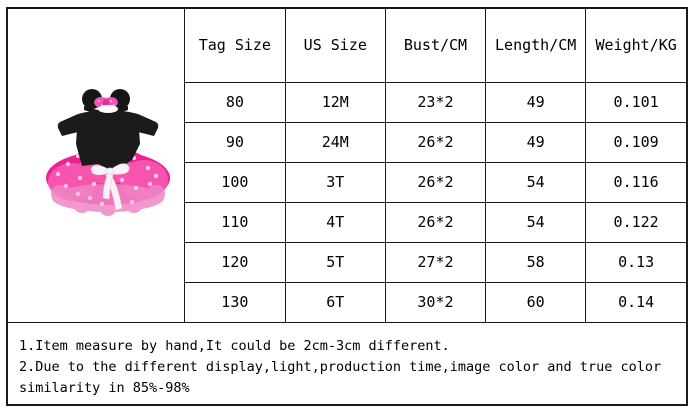 This screenshot has height=410, width=699. Describe the element at coordinates (108, 109) in the screenshot. I see `neckline` at that location.